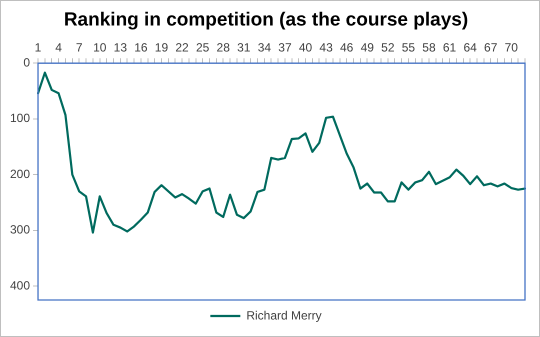 The width and height of the screenshot is (540, 337). I want to click on x-tick-label: 43, so click(326, 47).